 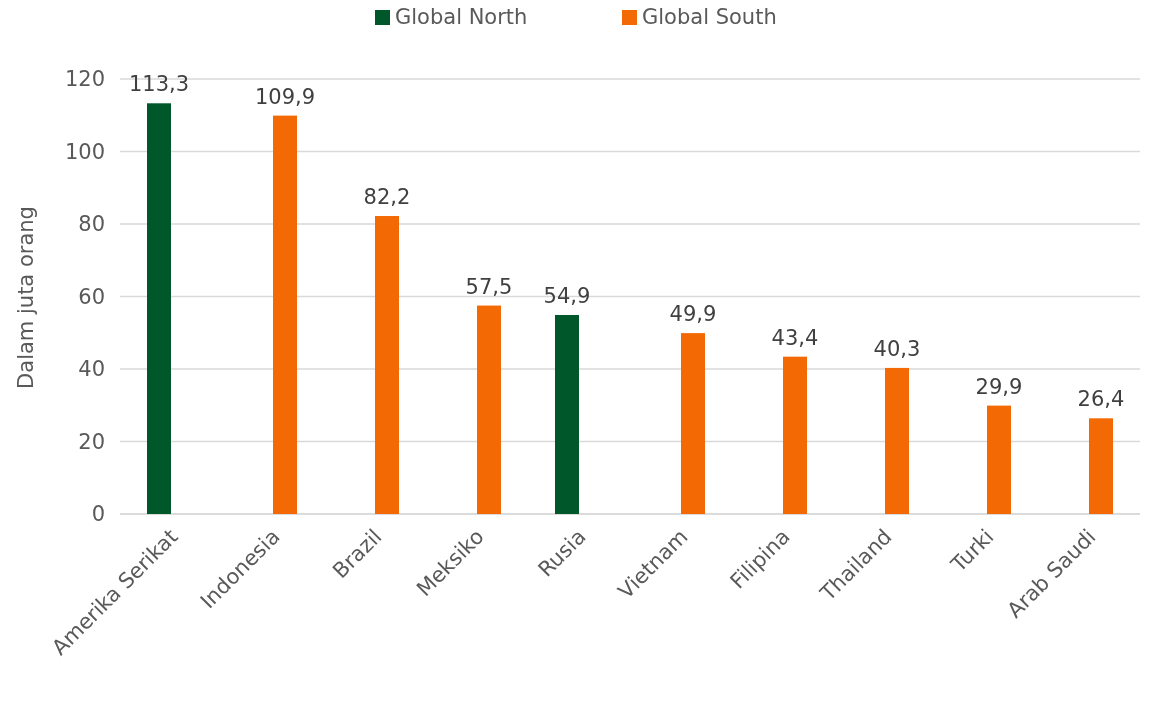 What do you see at coordinates (795, 337) in the screenshot?
I see `data-label: 43,4` at bounding box center [795, 337].